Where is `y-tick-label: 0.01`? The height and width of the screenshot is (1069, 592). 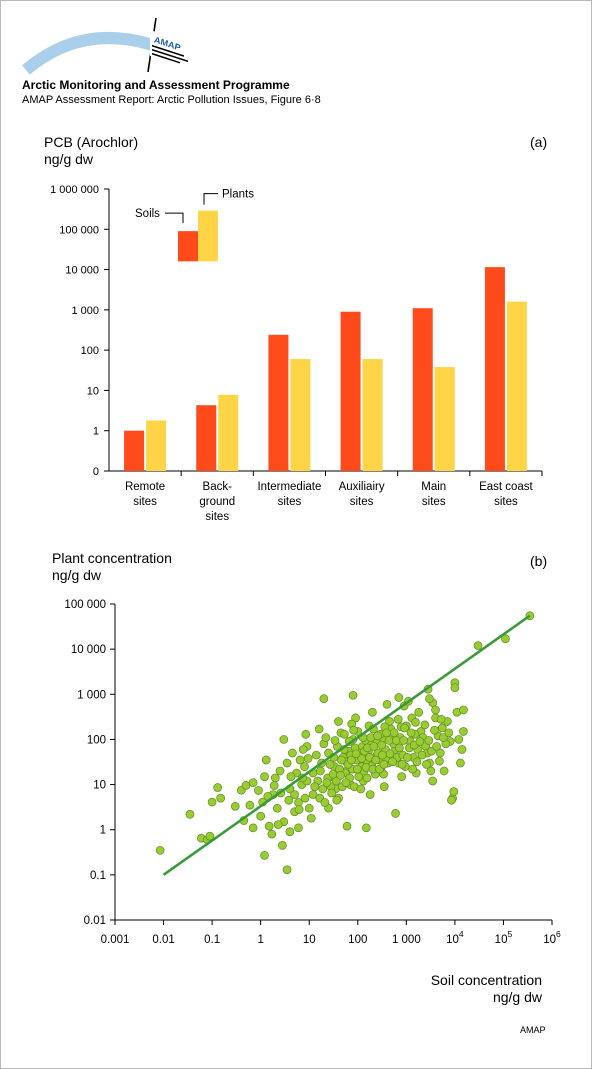 y-tick-label: 0.01 is located at coordinates (95, 921).